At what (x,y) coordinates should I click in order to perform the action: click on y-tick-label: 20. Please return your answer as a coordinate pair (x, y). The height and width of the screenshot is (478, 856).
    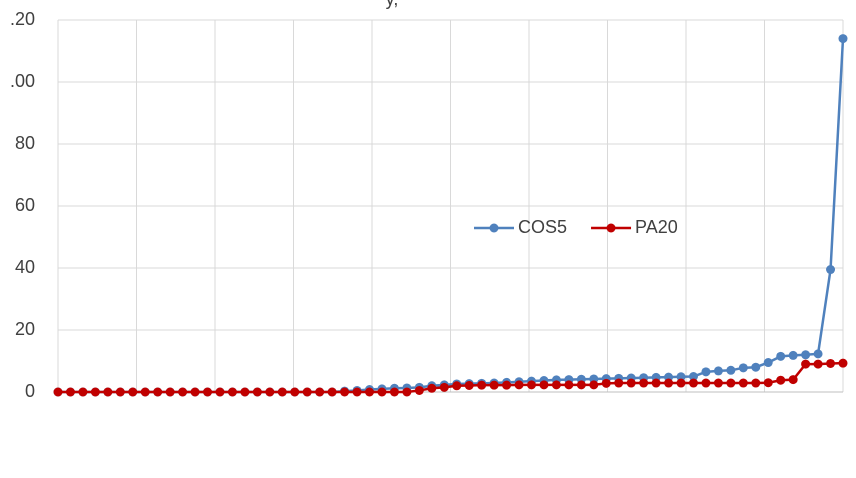
    Looking at the image, I should click on (25, 329).